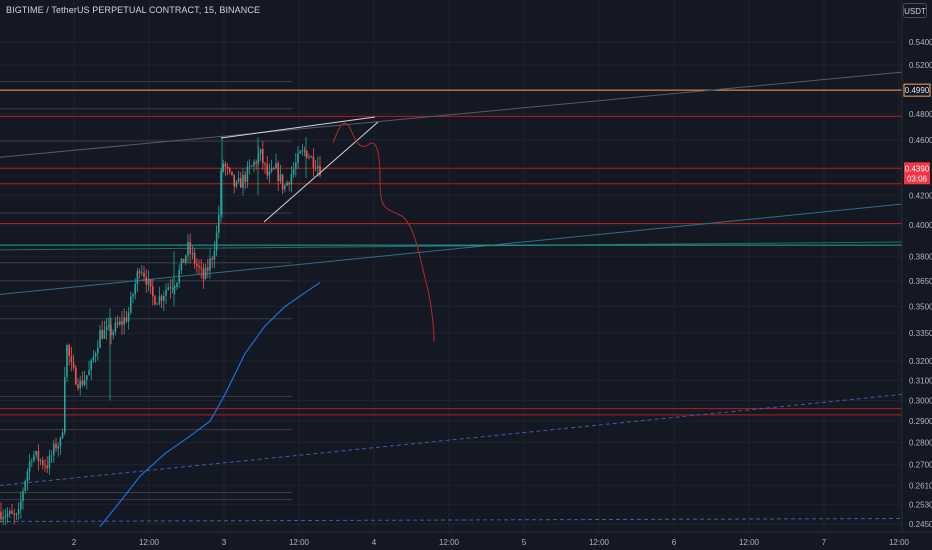 The image size is (932, 550). What do you see at coordinates (915, 10) in the screenshot?
I see `currency-button: USDT` at bounding box center [915, 10].